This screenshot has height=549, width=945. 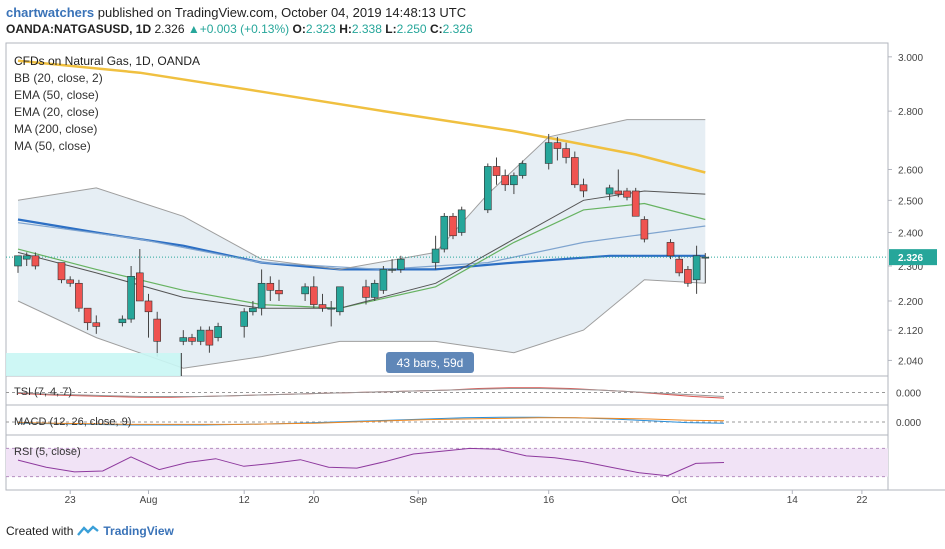 I want to click on high-value: 2.338, so click(x=366, y=29).